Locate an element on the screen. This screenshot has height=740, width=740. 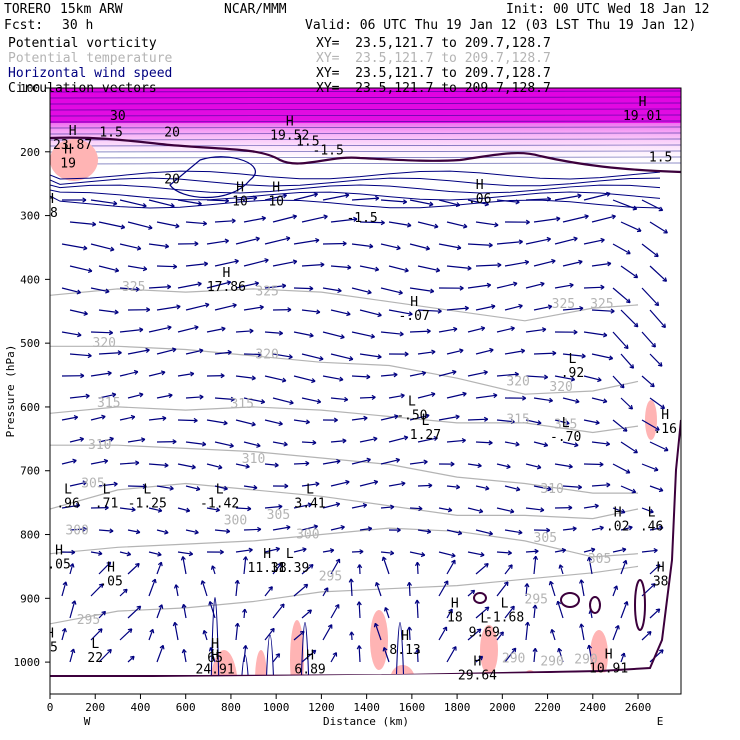
x-axis-label: Distance (km) is located at coordinates (366, 721).